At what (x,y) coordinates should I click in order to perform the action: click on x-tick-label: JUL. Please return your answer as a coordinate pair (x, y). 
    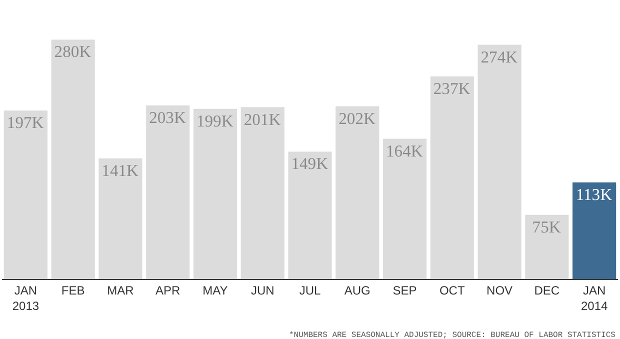
    Looking at the image, I should click on (310, 290).